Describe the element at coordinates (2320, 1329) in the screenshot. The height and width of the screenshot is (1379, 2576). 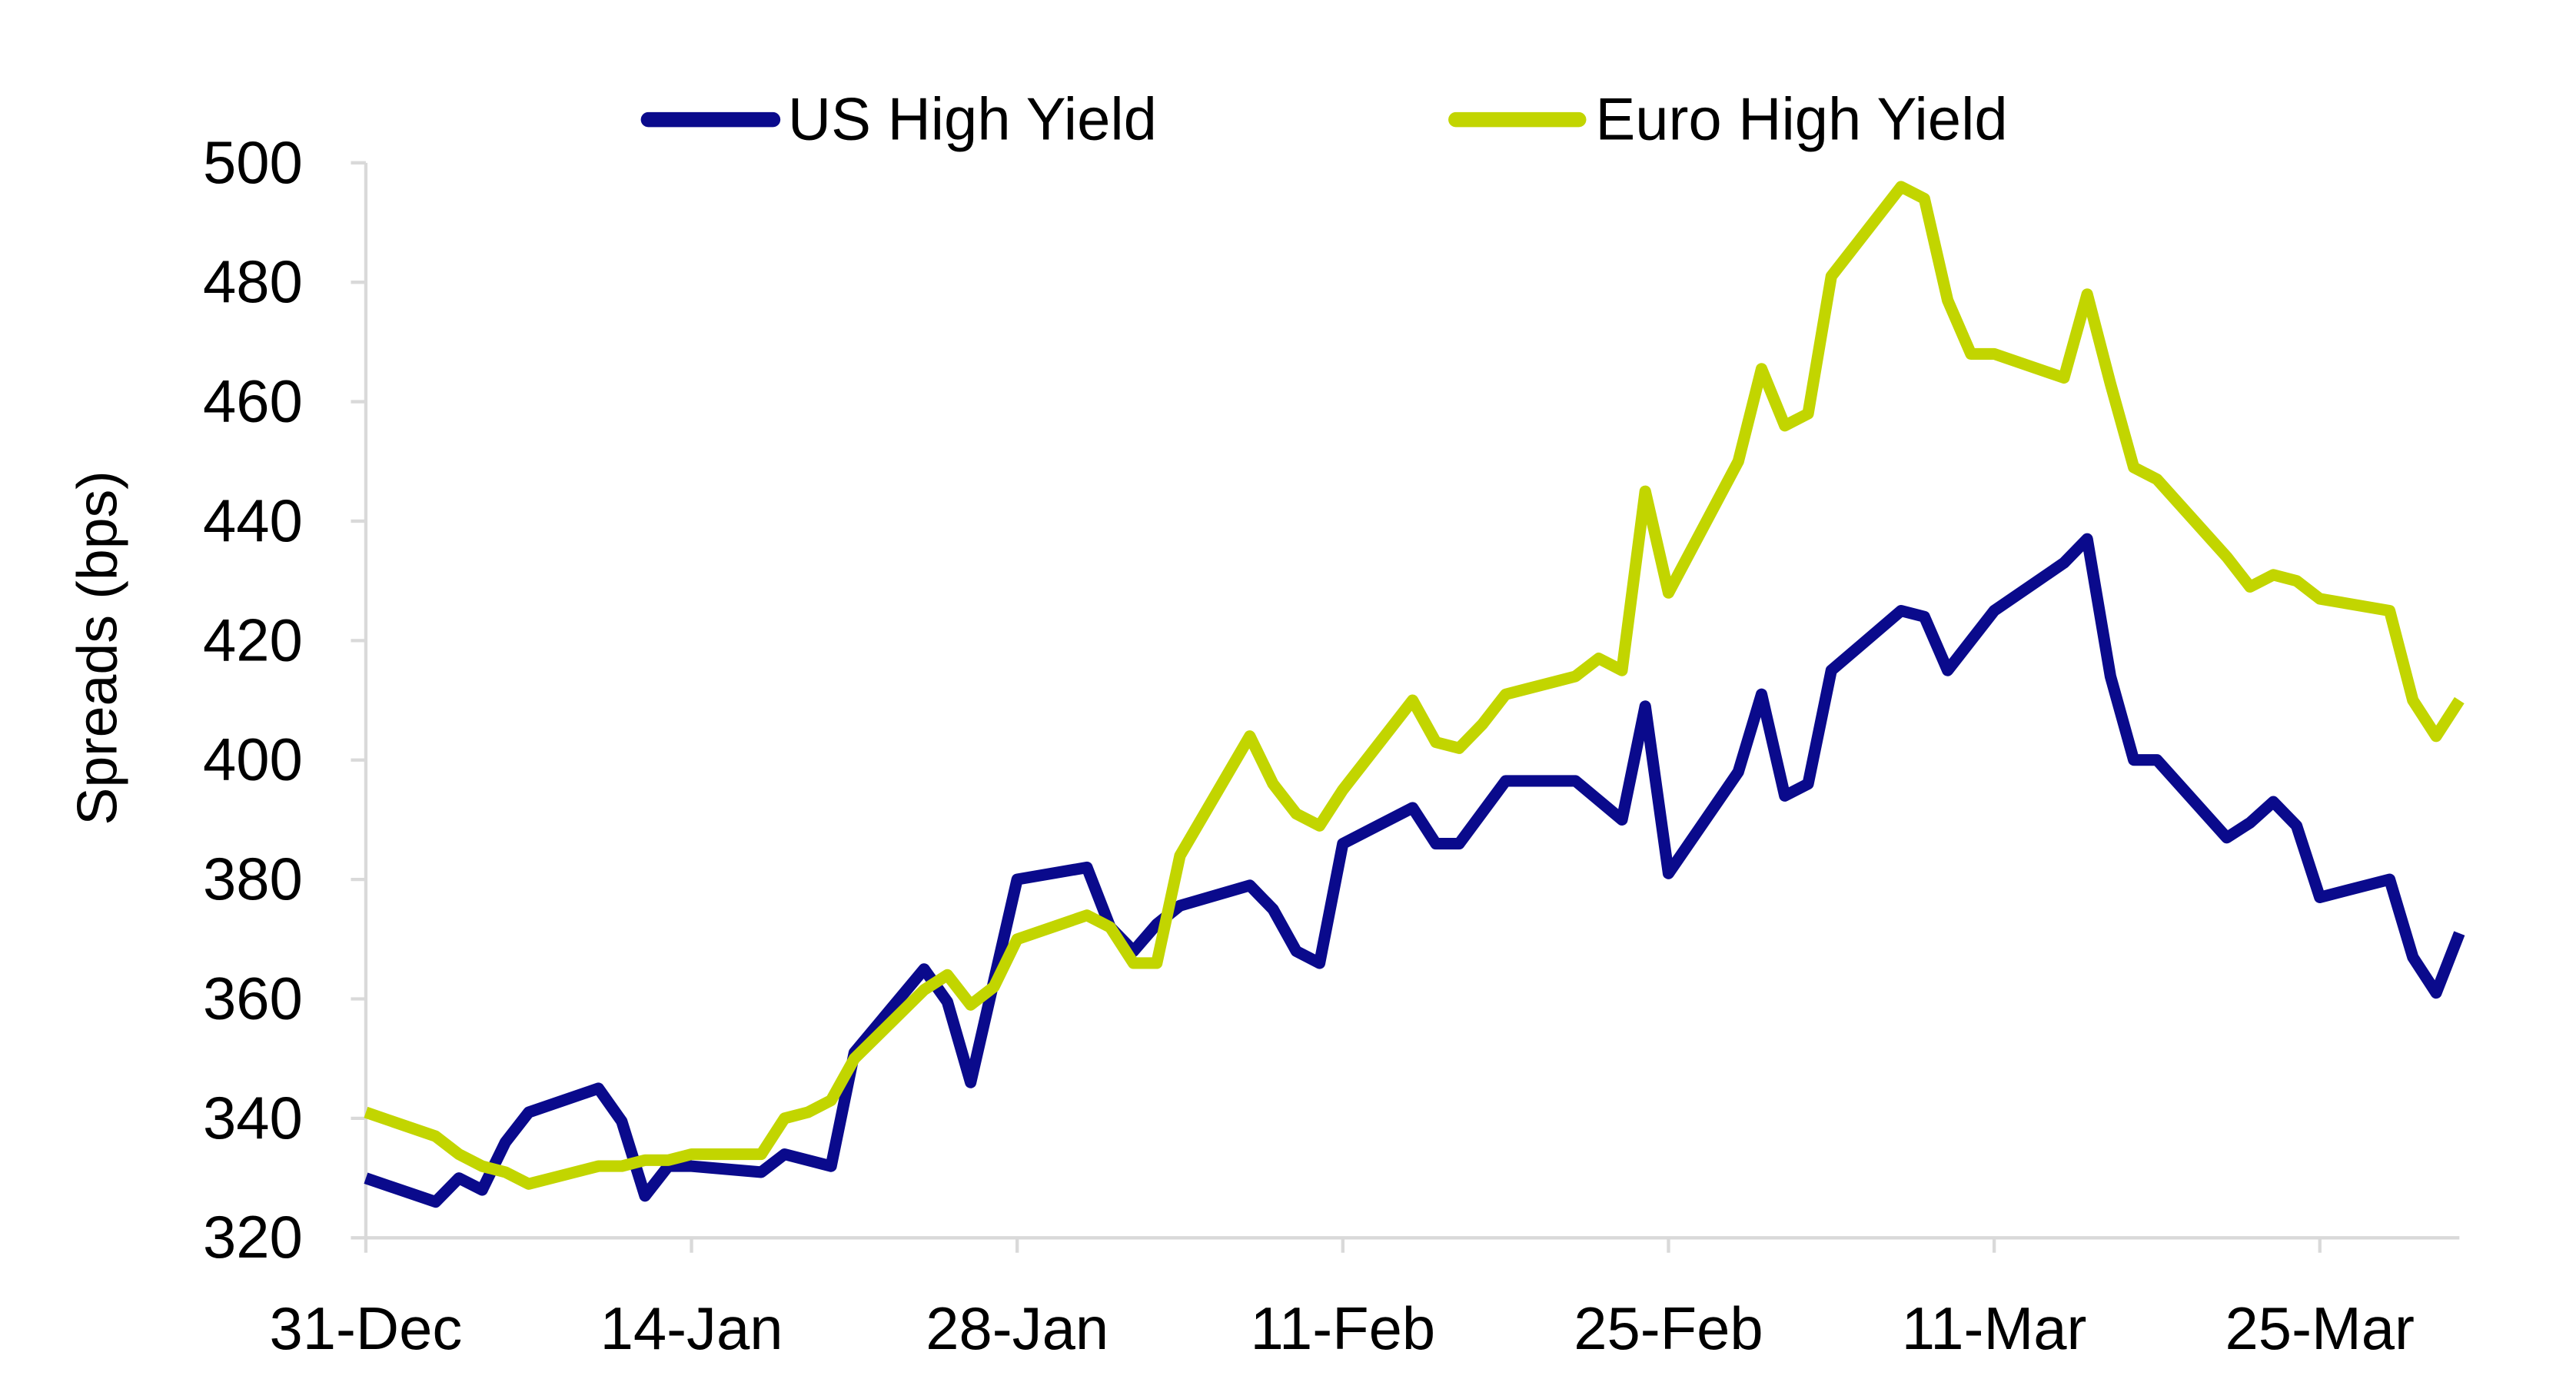
I see `x-tick-label: 25-Mar` at that location.